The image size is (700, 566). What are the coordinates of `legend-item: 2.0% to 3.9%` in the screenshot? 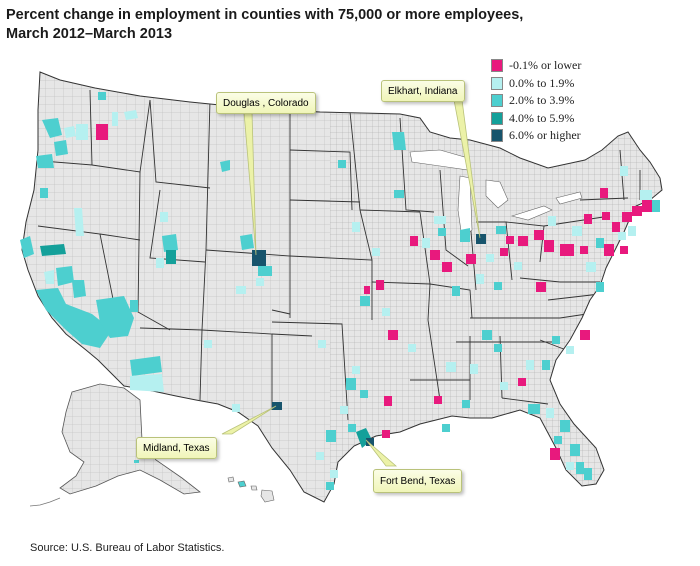 It's located at (536, 101).